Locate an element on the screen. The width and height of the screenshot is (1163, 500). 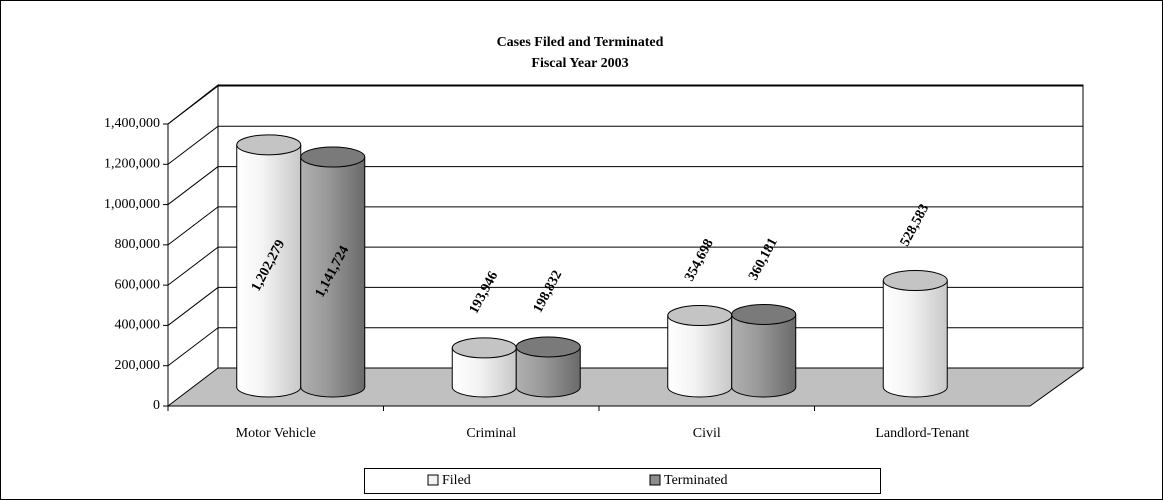
y-tick-label: 1,200,000 is located at coordinates (132, 164).